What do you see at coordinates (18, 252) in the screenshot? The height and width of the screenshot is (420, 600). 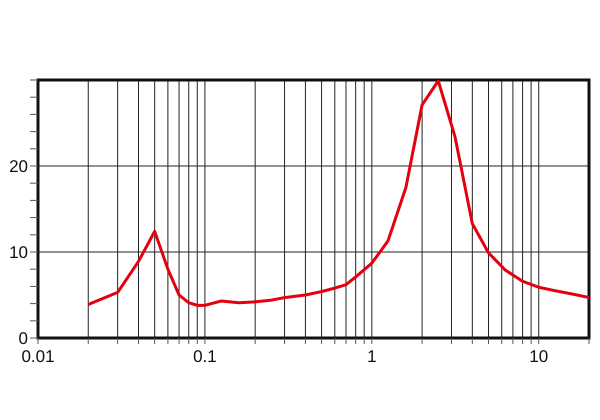 I see `y-tick-label: 10` at bounding box center [18, 252].